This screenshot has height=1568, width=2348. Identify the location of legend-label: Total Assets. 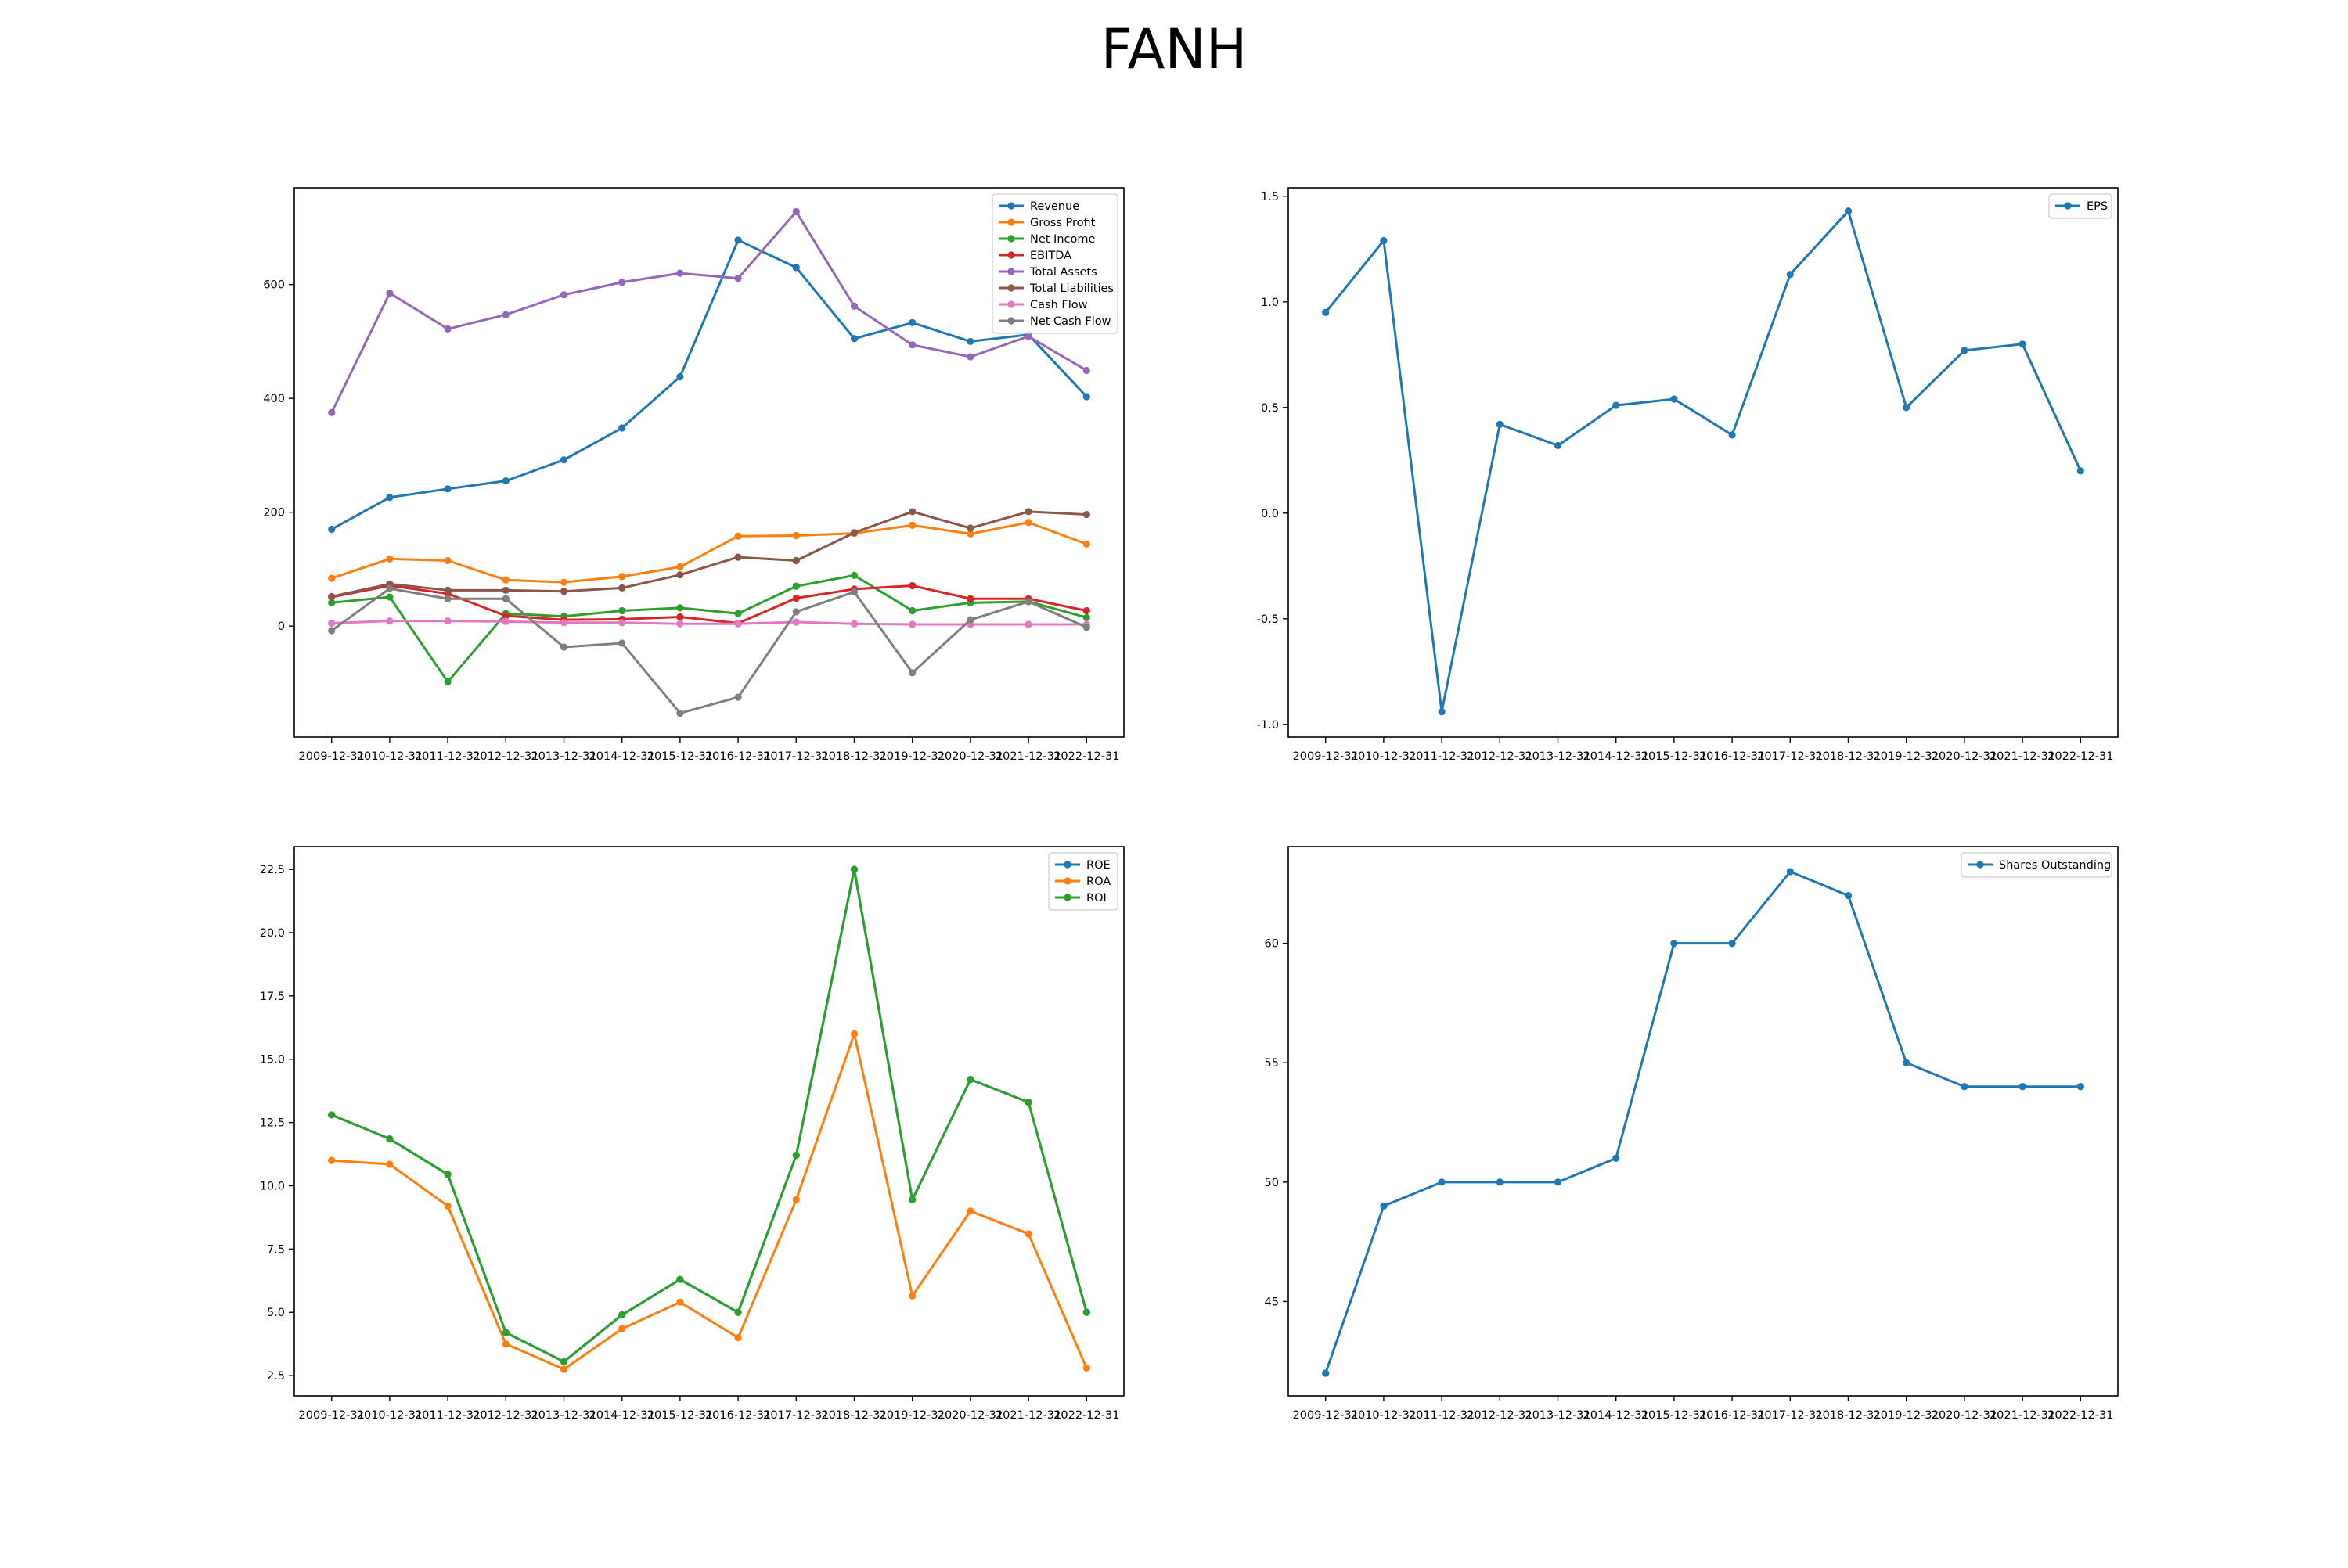
(1063, 272).